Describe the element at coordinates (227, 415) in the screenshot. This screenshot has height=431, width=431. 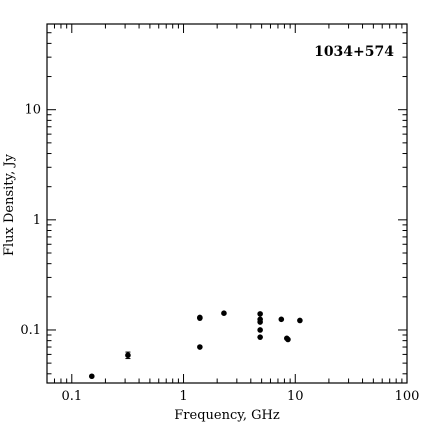
I see `x-axis-title: Frequency, GHz` at that location.